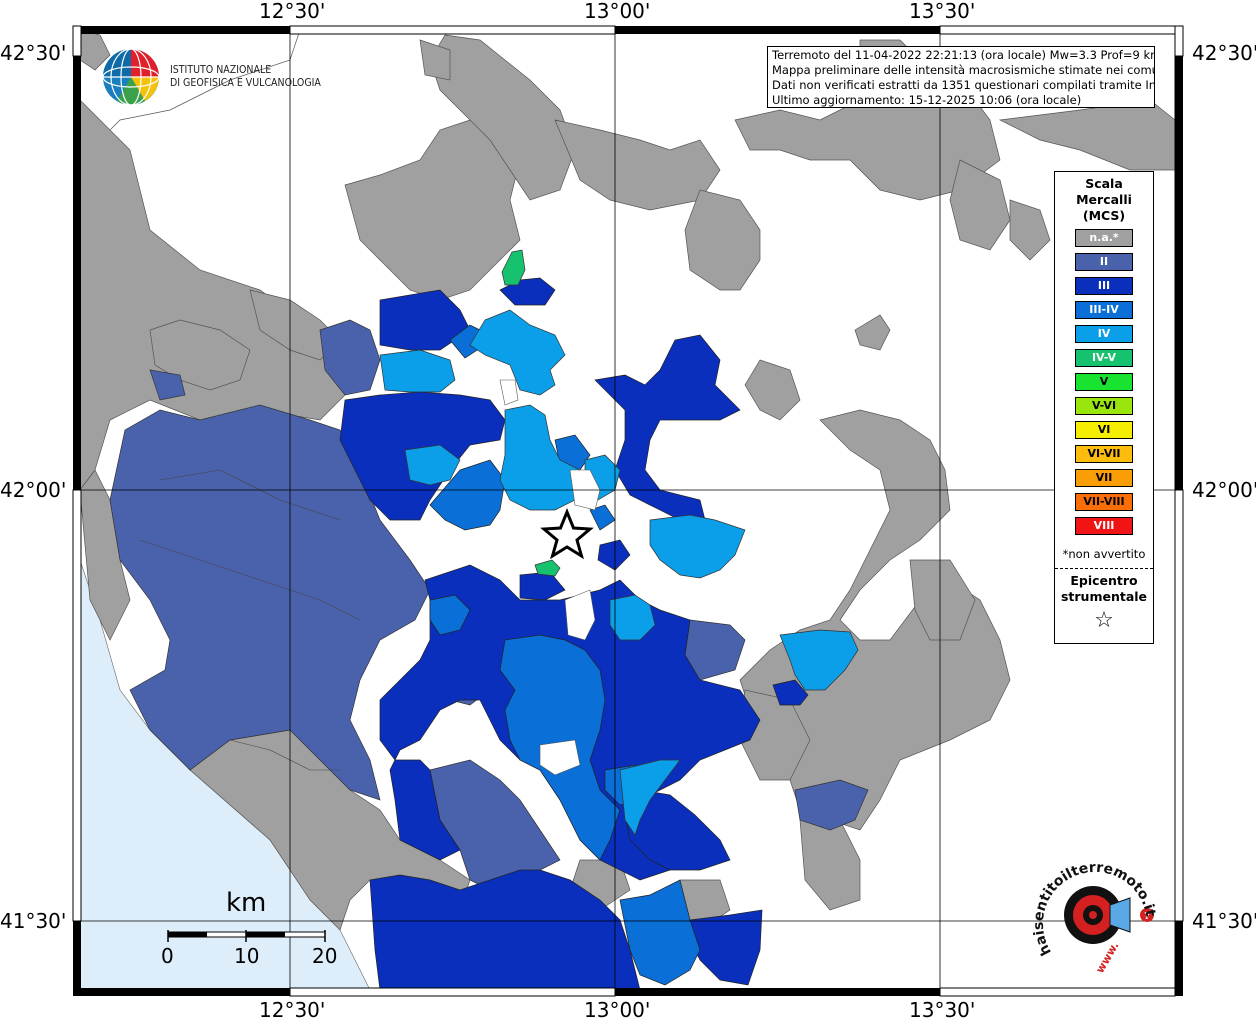 This screenshot has height=1028, width=1256. What do you see at coordinates (1104, 215) in the screenshot?
I see `legend-title-line: (MCS)` at bounding box center [1104, 215].